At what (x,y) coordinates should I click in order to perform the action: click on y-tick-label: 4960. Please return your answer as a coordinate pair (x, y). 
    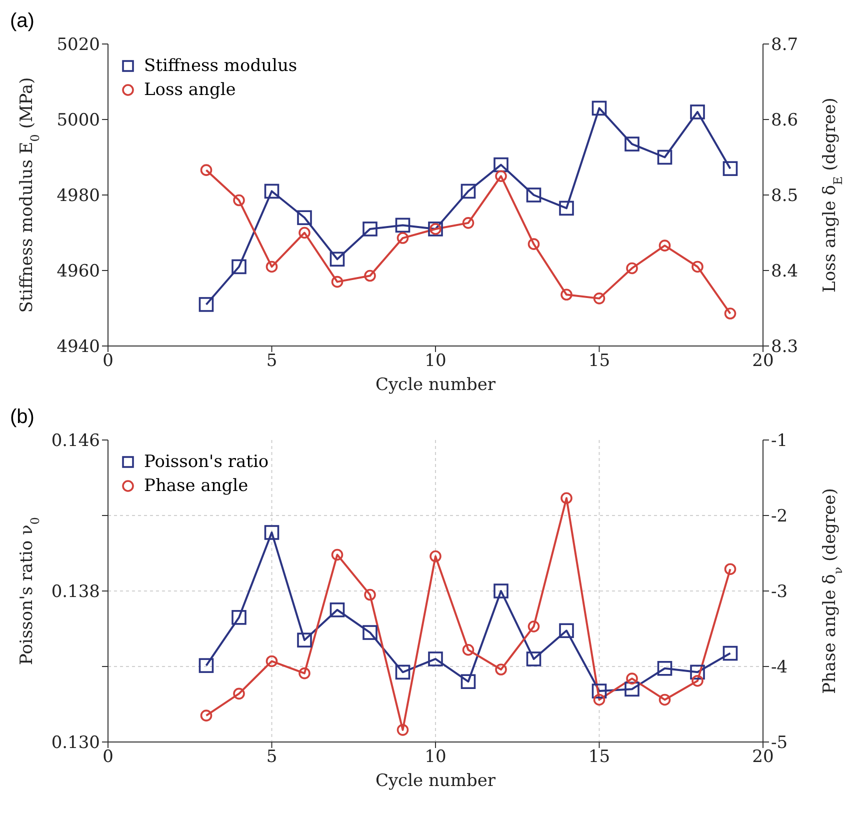
    Looking at the image, I should click on (78, 272).